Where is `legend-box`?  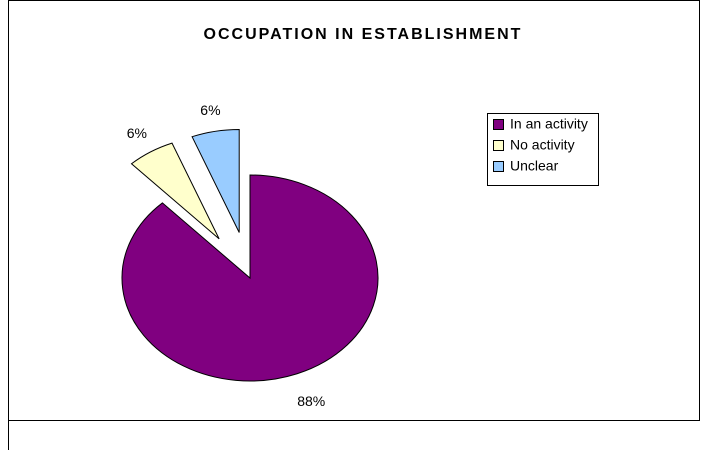
legend-box is located at coordinates (543, 149).